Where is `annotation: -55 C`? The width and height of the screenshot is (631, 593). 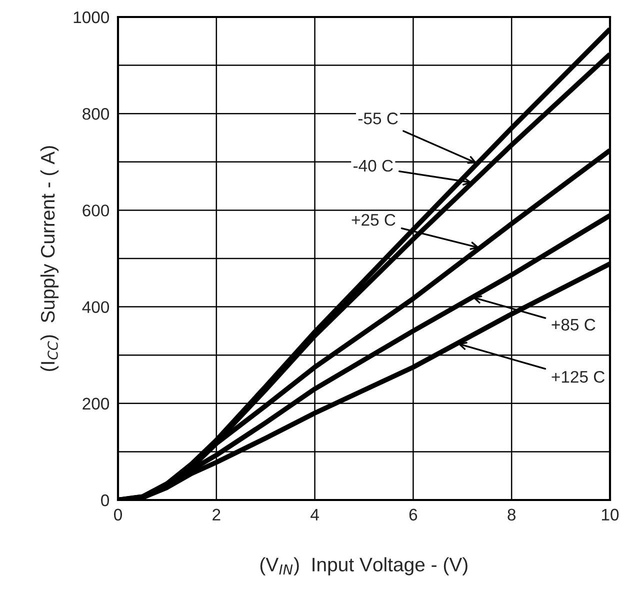
annotation: -55 C is located at coordinates (378, 118).